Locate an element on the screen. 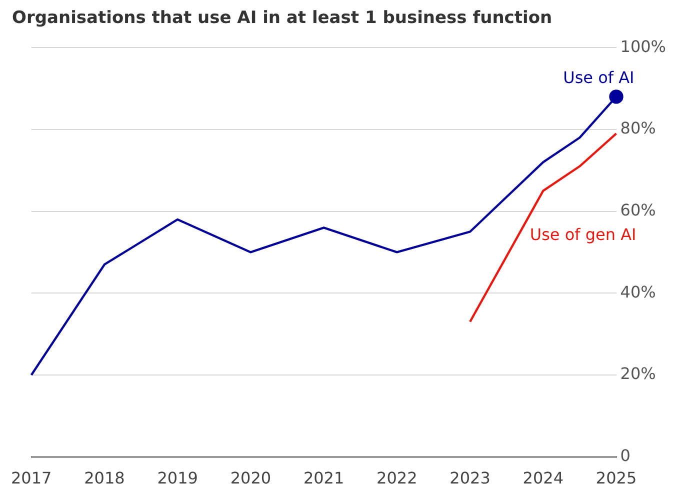 The width and height of the screenshot is (682, 504). series-label: Use of gen AI is located at coordinates (583, 234).